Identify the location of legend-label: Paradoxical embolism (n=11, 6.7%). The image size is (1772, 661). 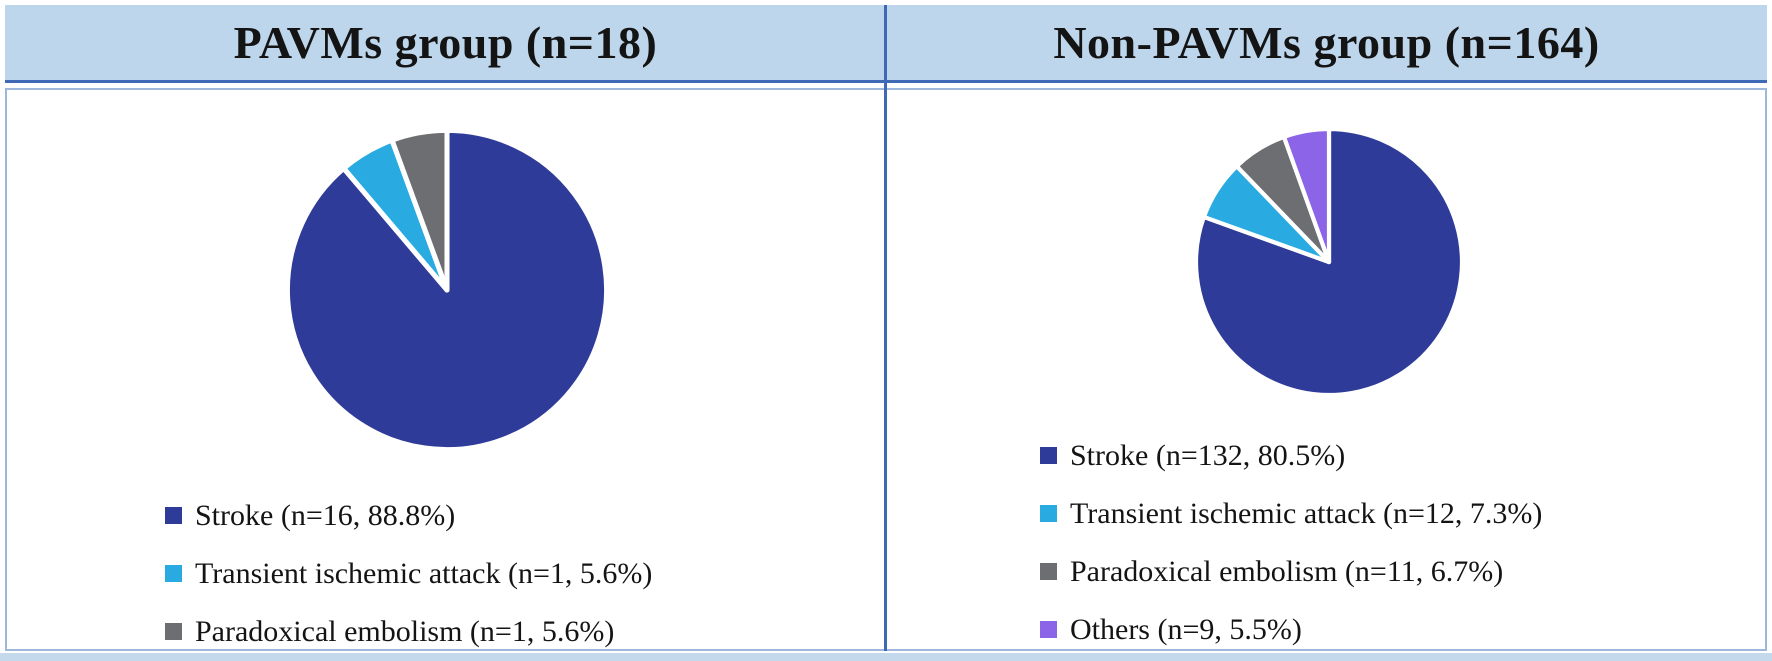
(1287, 571).